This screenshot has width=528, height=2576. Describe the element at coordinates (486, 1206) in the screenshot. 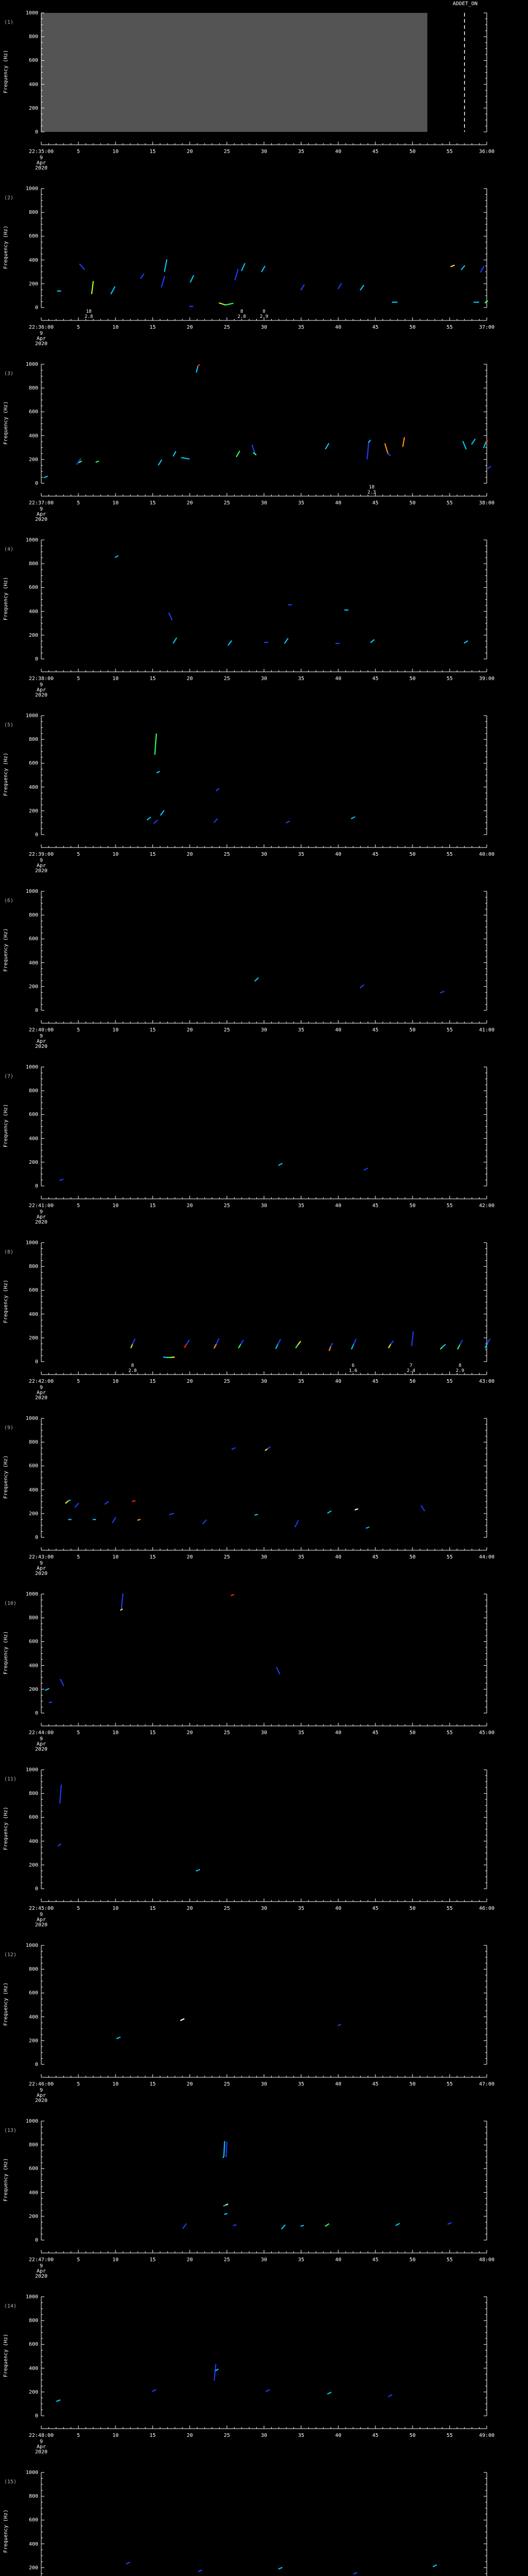

I see `x-end-time-label: 42:00` at that location.